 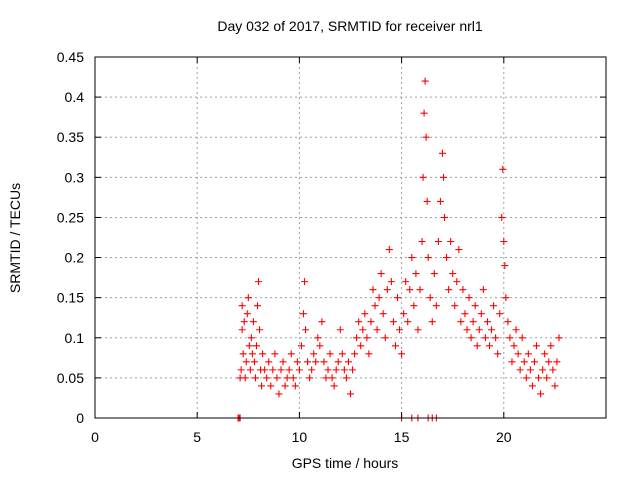 I want to click on y-tick-label: 0.2, so click(x=75, y=258).